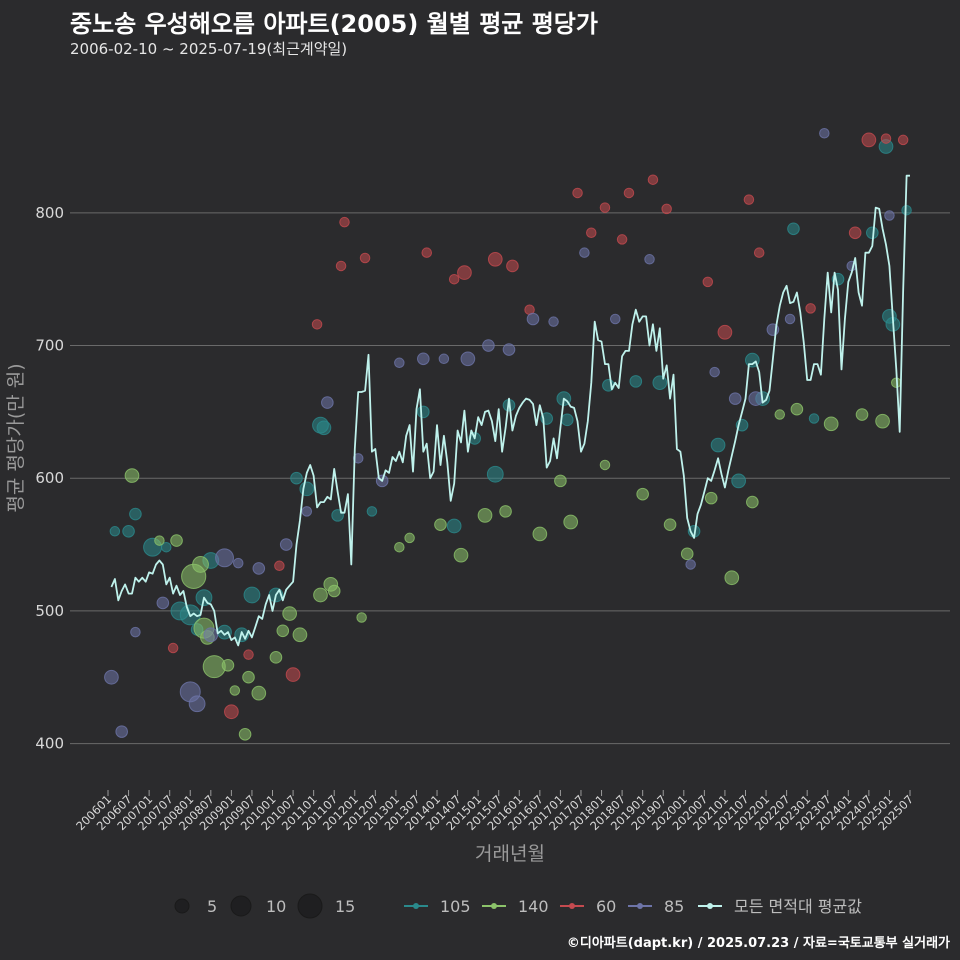 Image resolution: width=960 pixels, height=960 pixels. What do you see at coordinates (49, 346) in the screenshot?
I see `y-tick-label: 700` at bounding box center [49, 346].